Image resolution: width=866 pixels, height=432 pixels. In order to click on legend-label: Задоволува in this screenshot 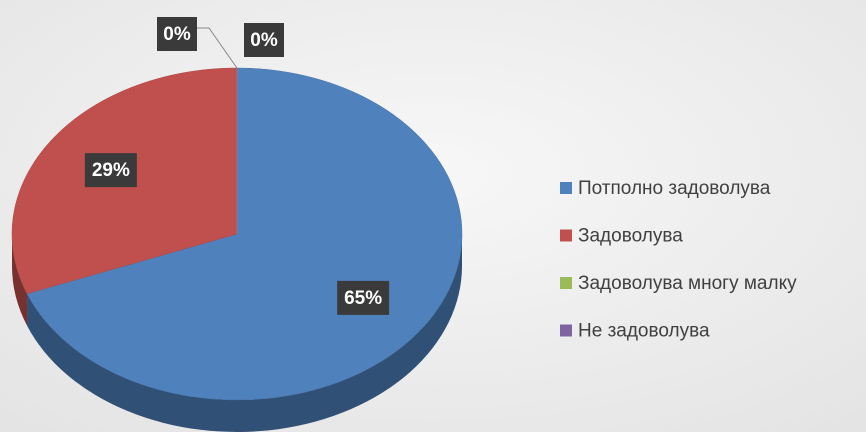, I will do `click(630, 236)`.